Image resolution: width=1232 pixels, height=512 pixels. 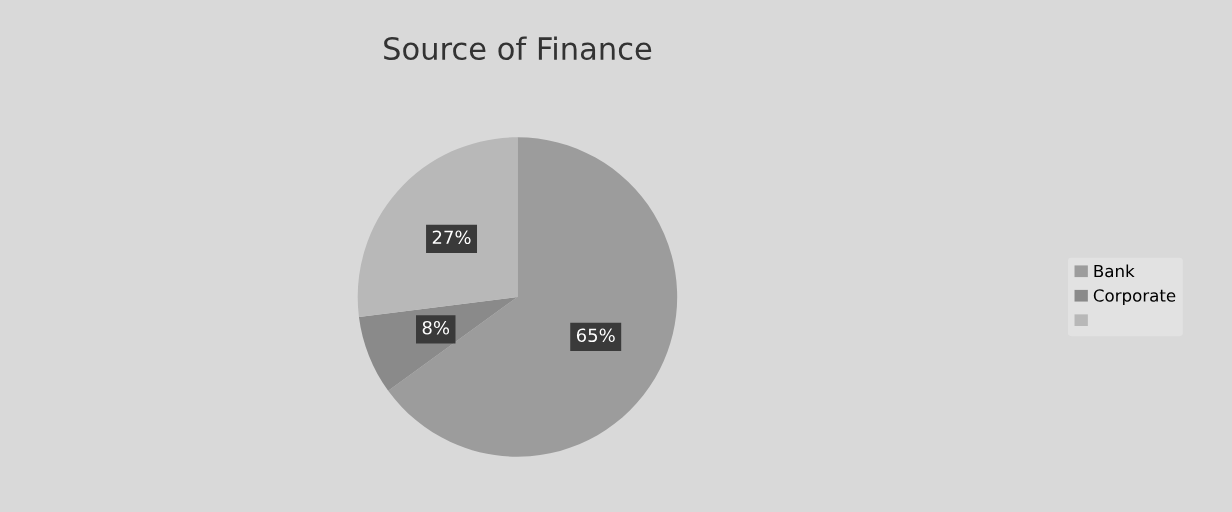 I want to click on legend-label: Bank, so click(x=1114, y=271).